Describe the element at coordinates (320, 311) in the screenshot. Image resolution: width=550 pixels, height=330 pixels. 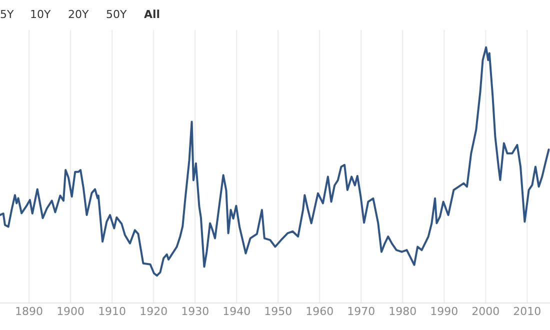
I see `x-tick-label: 1960` at that location.